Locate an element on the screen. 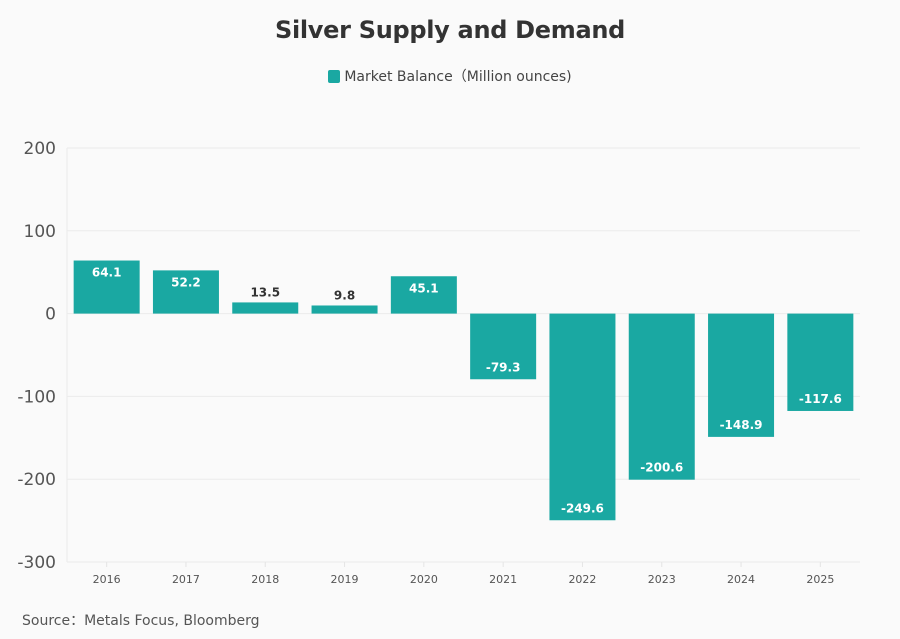 This screenshot has width=900, height=639. y-tick-label: 200 is located at coordinates (40, 149).